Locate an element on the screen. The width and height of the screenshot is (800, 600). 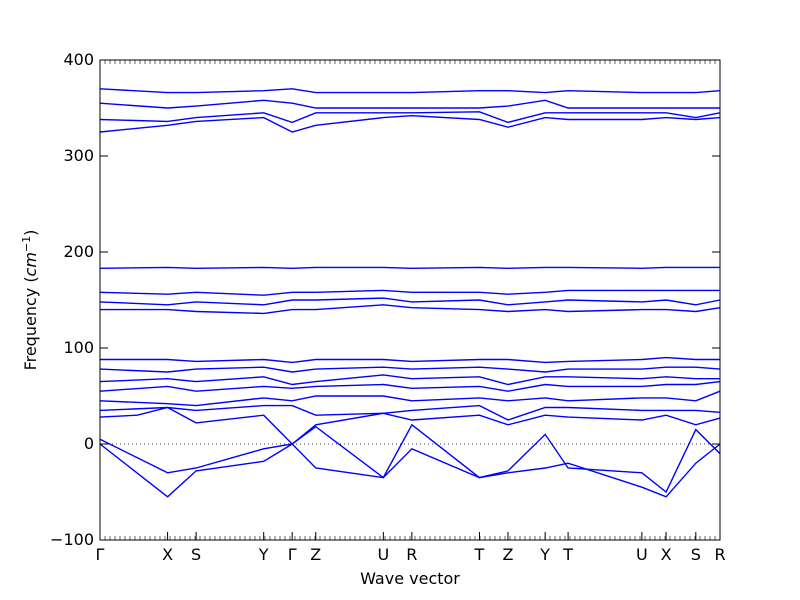
y-axis-title-unit: cm is located at coordinates (30, 264).